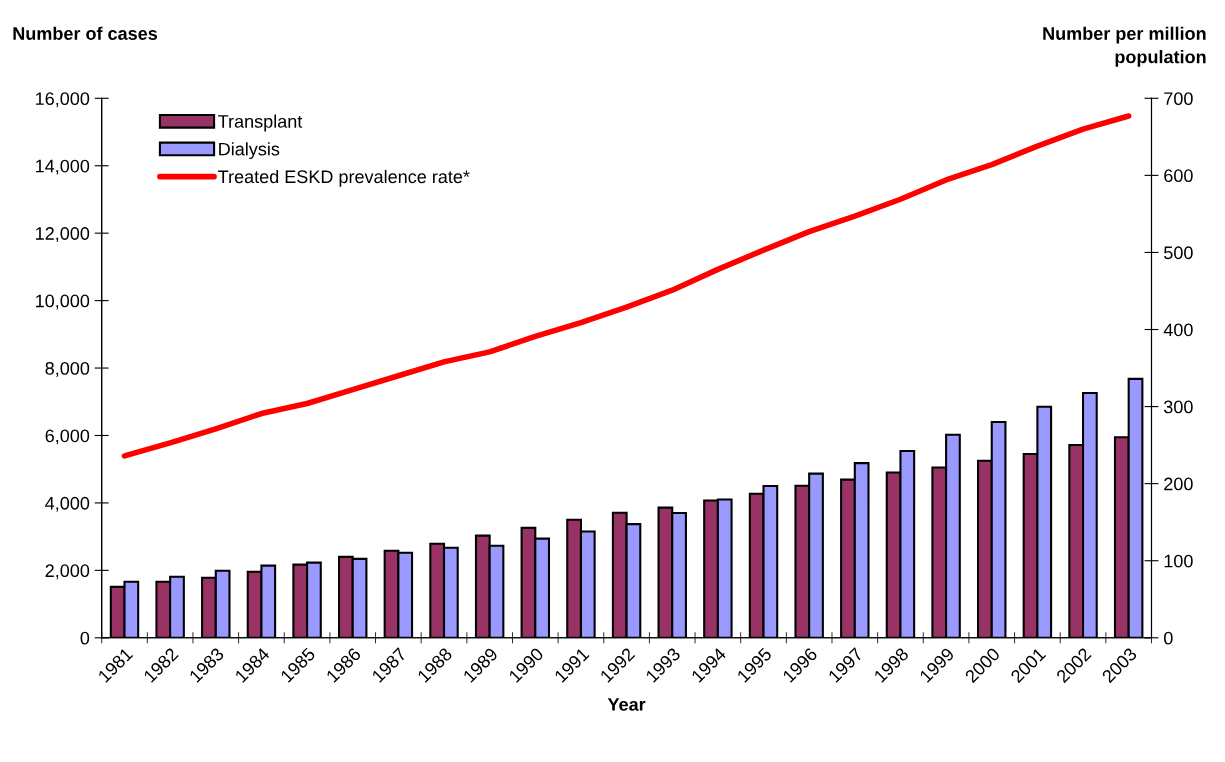 This screenshot has height=762, width=1225. What do you see at coordinates (63, 100) in the screenshot?
I see `y-tick-label: 16,000` at bounding box center [63, 100].